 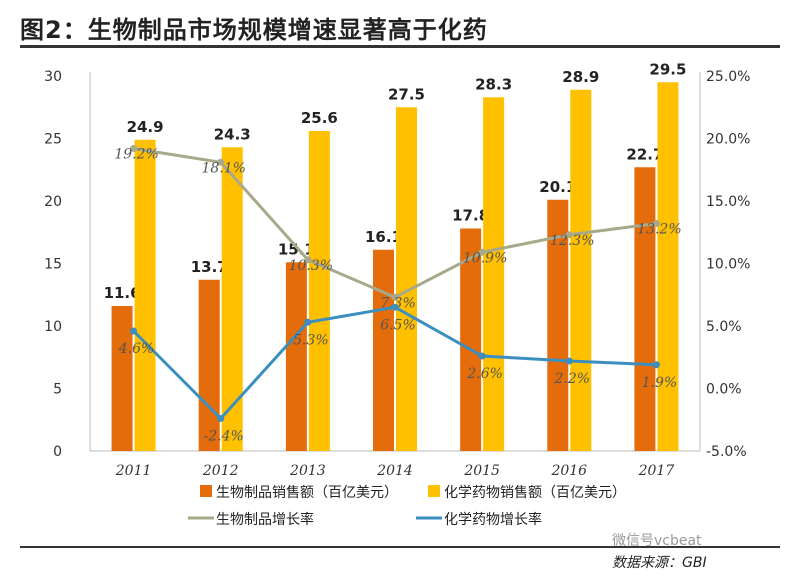 I want to click on source-note: 数据来源：GBI, so click(x=659, y=563).